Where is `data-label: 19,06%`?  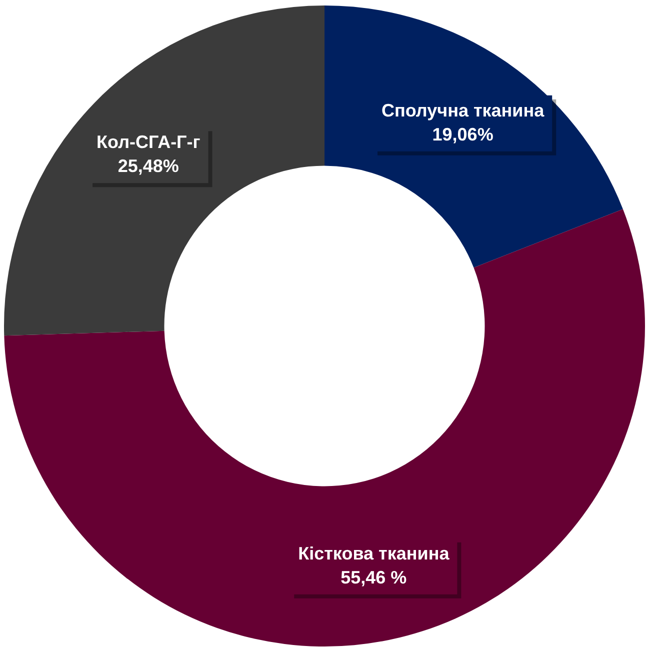 data-label: 19,06% is located at coordinates (463, 134).